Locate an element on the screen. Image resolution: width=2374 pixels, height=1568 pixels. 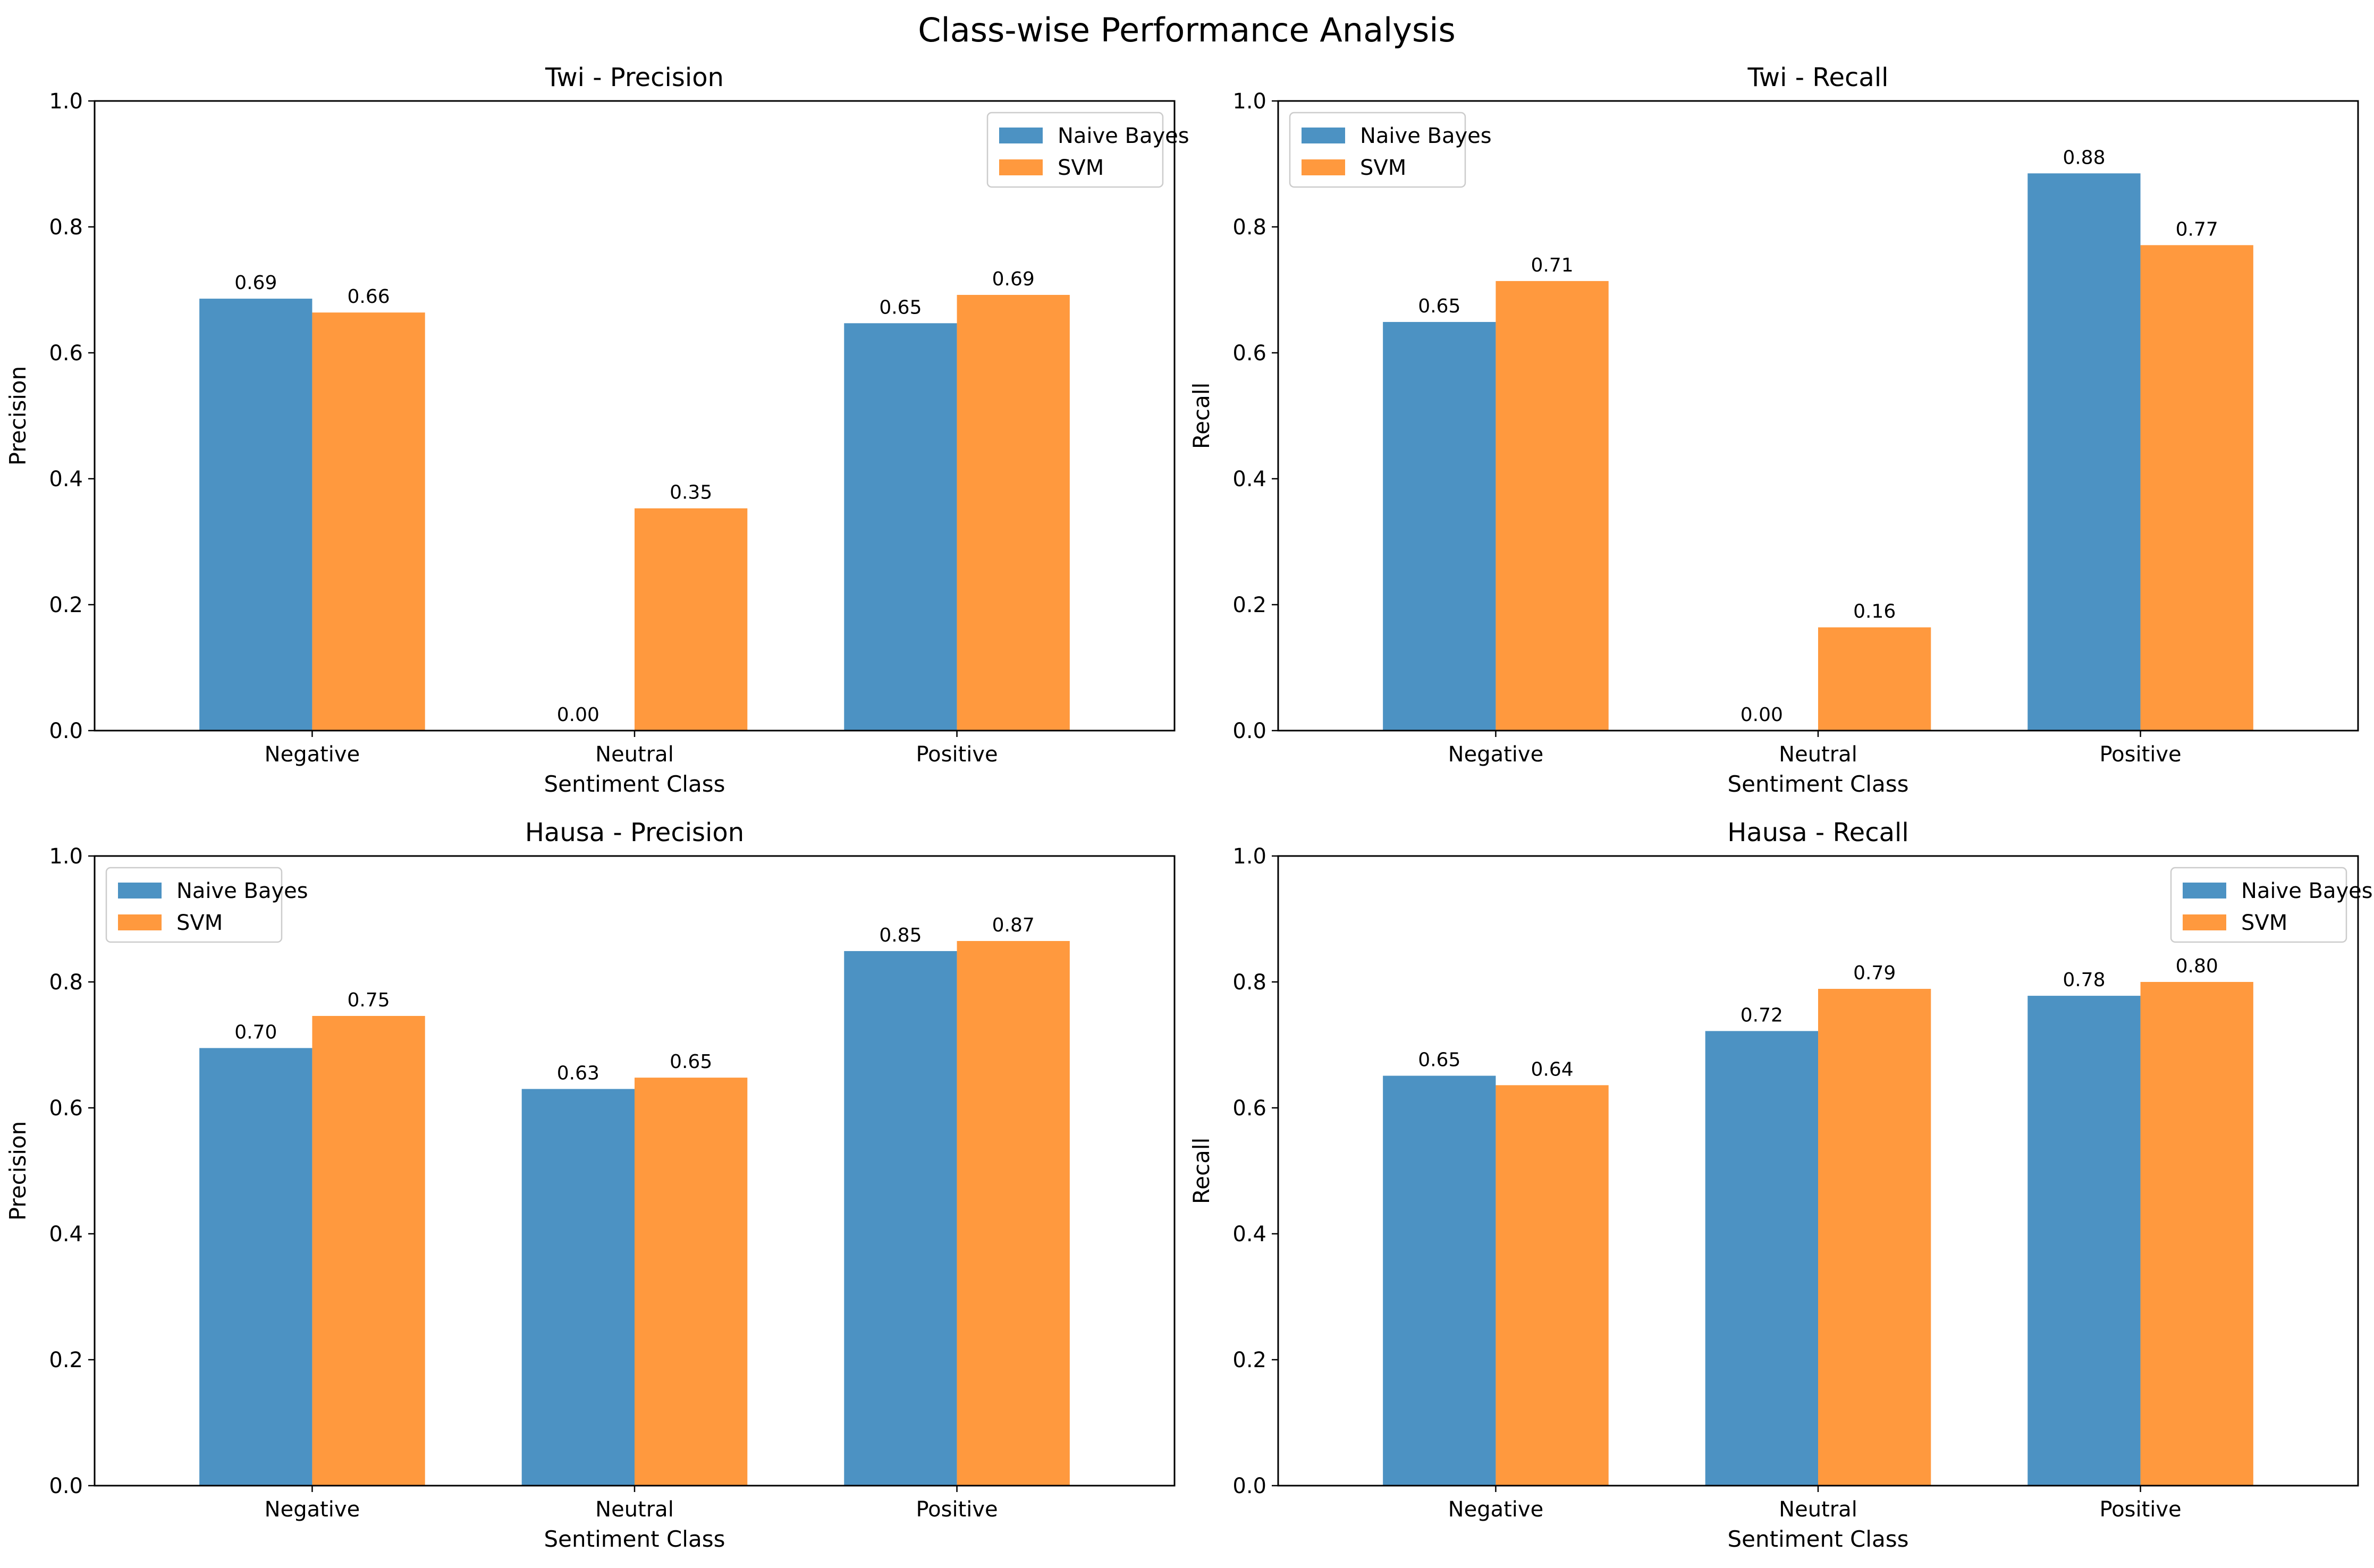
data-label: 0.85 is located at coordinates (900, 935).